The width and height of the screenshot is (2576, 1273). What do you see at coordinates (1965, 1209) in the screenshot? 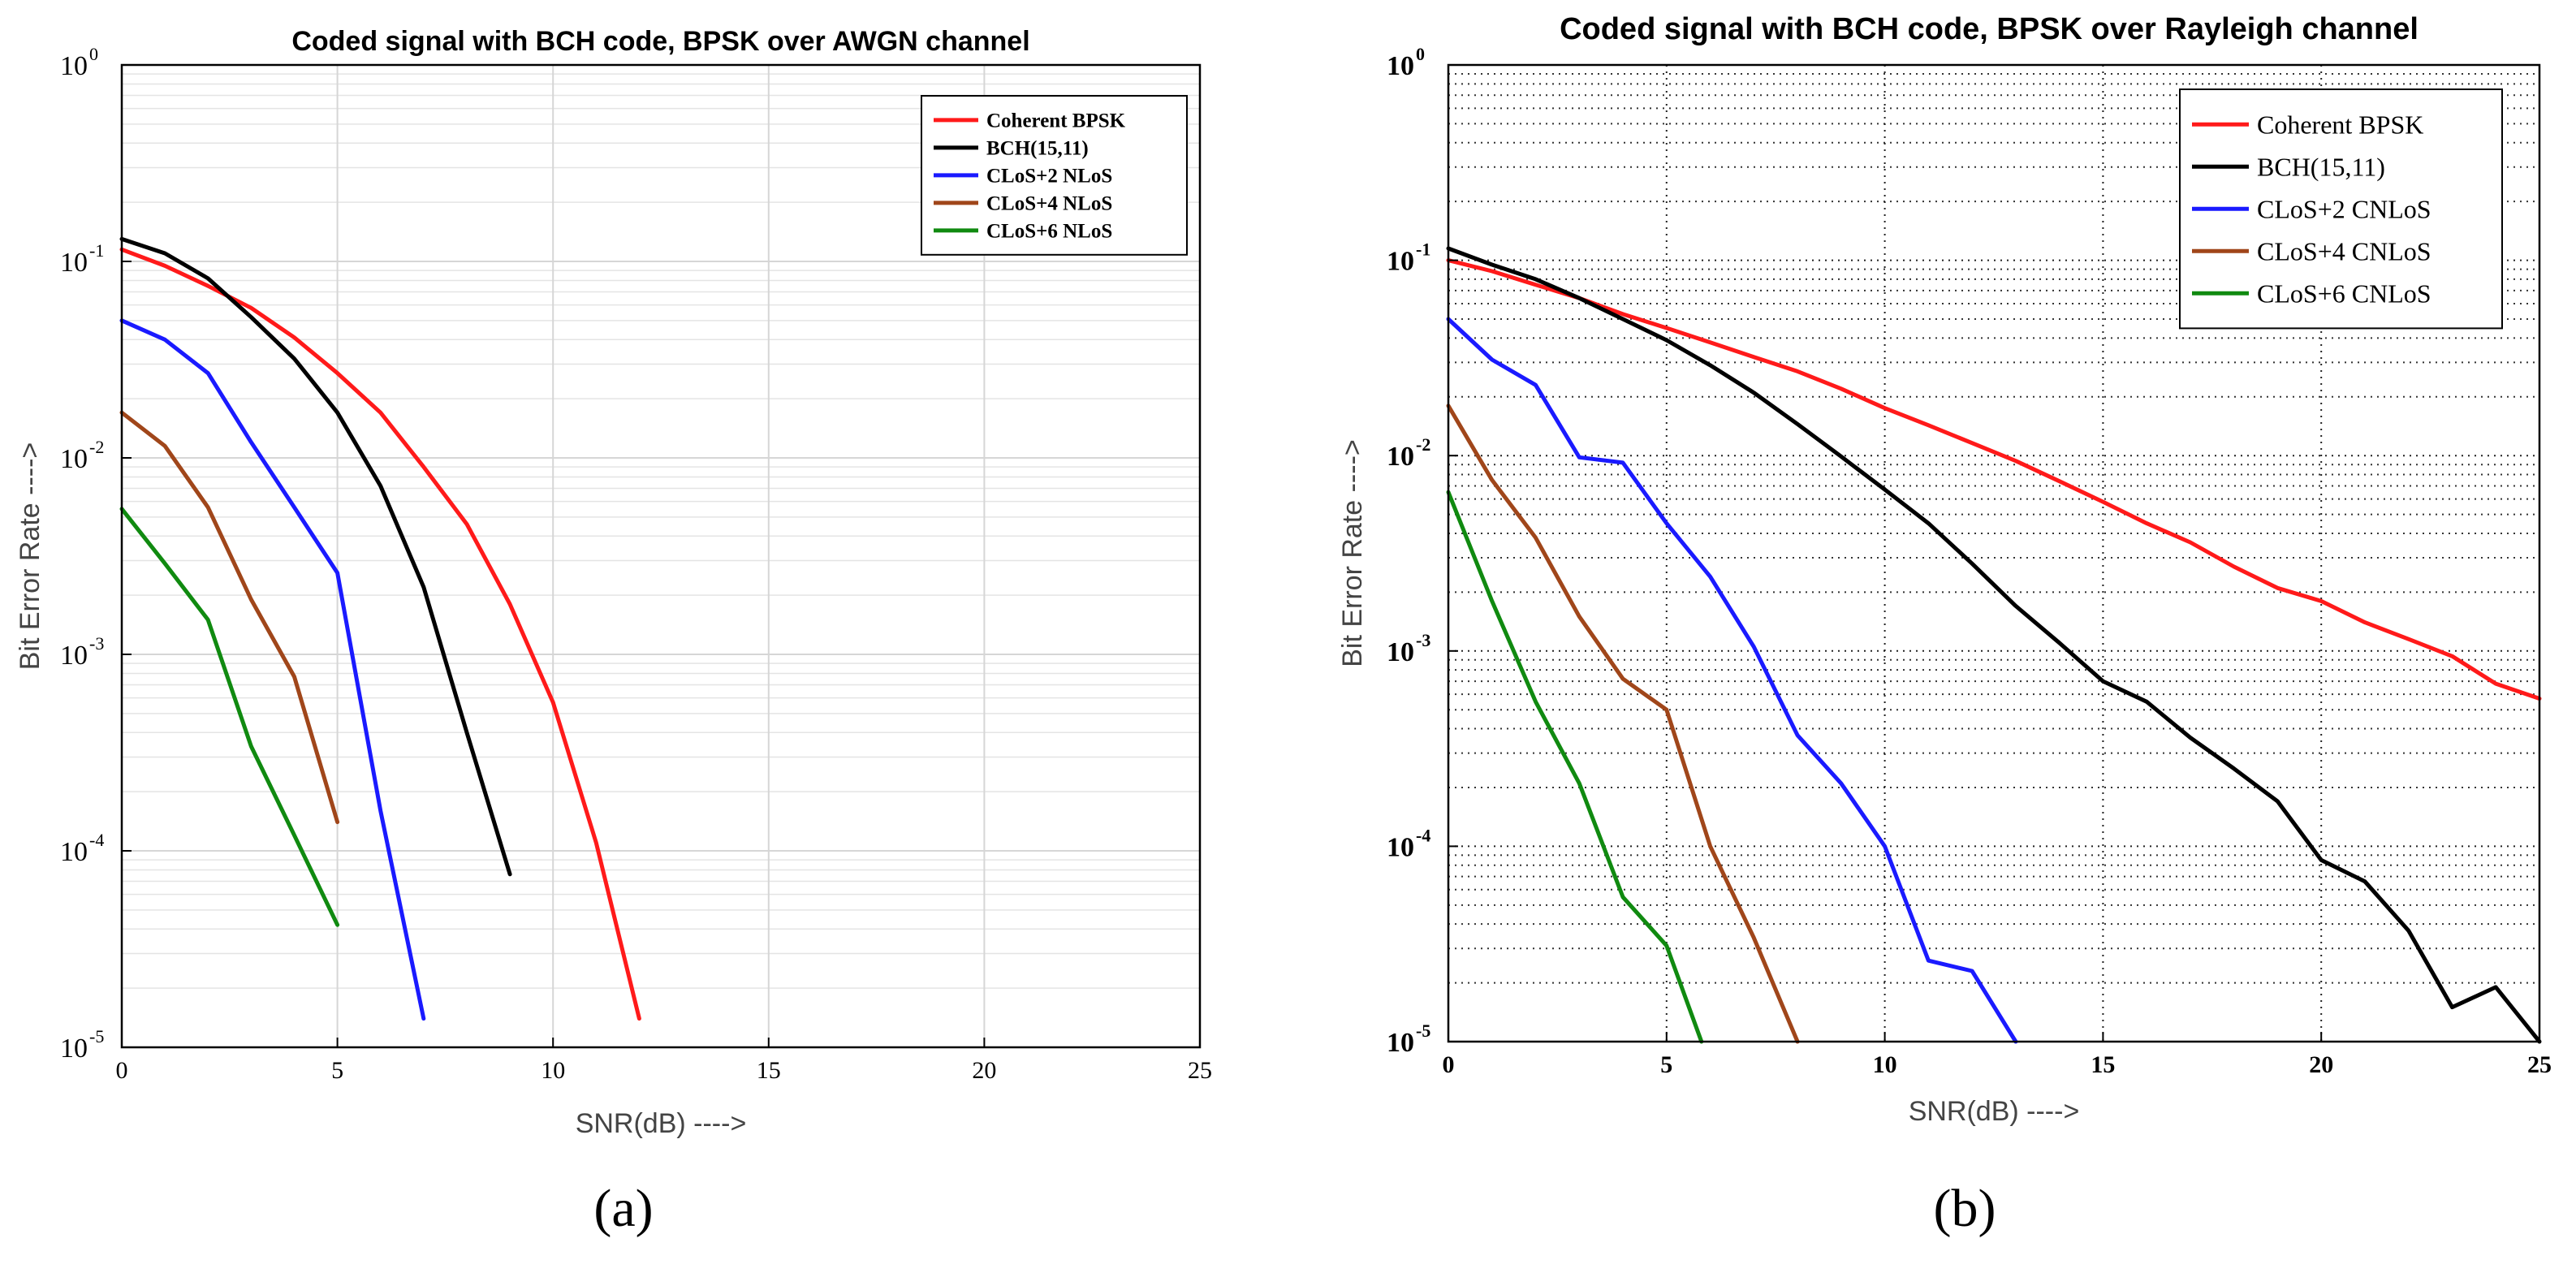
I see `caption-b: (b)` at bounding box center [1965, 1209].